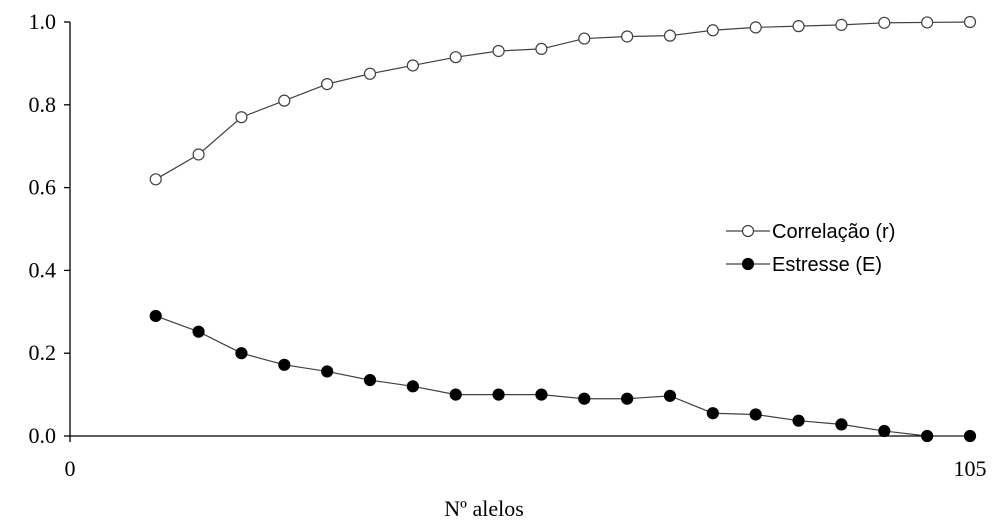 The width and height of the screenshot is (996, 524). What do you see at coordinates (827, 265) in the screenshot?
I see `legend-label: Estresse (E)` at bounding box center [827, 265].